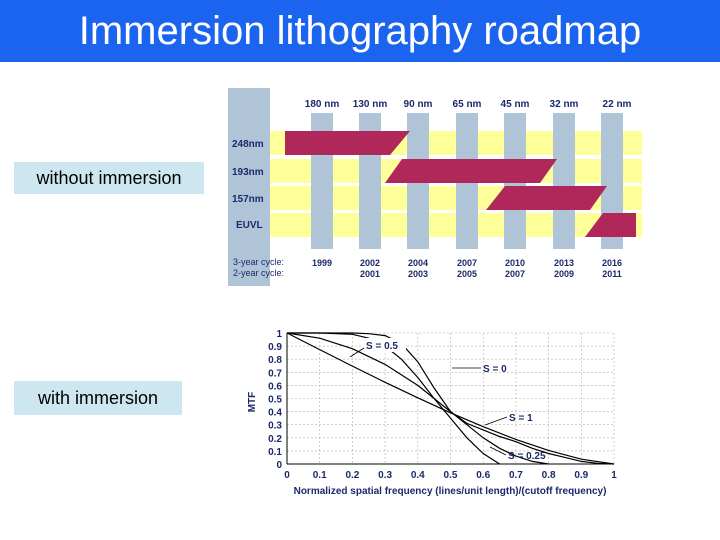 The image size is (720, 540). Describe the element at coordinates (275, 347) in the screenshot. I see `mtf-y-tick-label: 0.9` at that location.